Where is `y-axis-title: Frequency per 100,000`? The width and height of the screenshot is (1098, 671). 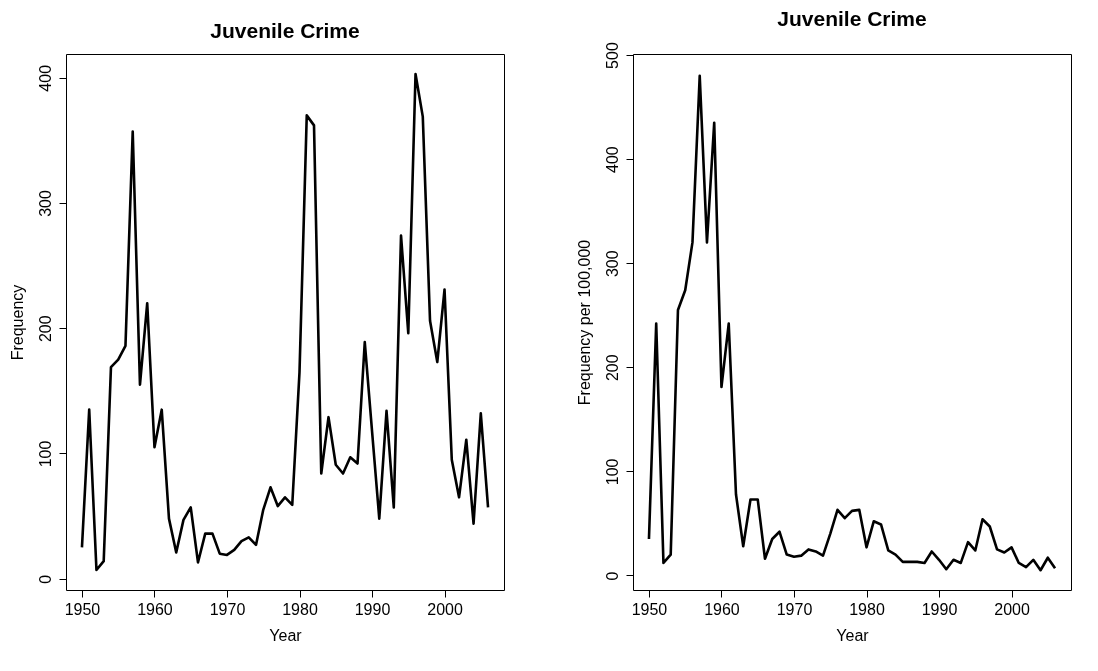 y-axis-title: Frequency per 100,000 is located at coordinates (584, 322).